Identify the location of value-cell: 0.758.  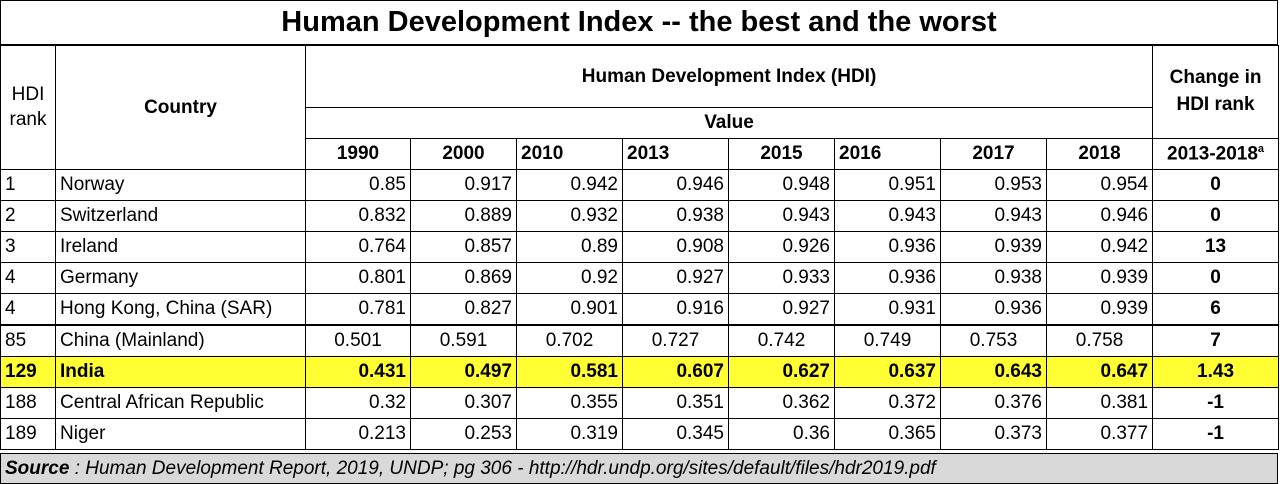
(1099, 340).